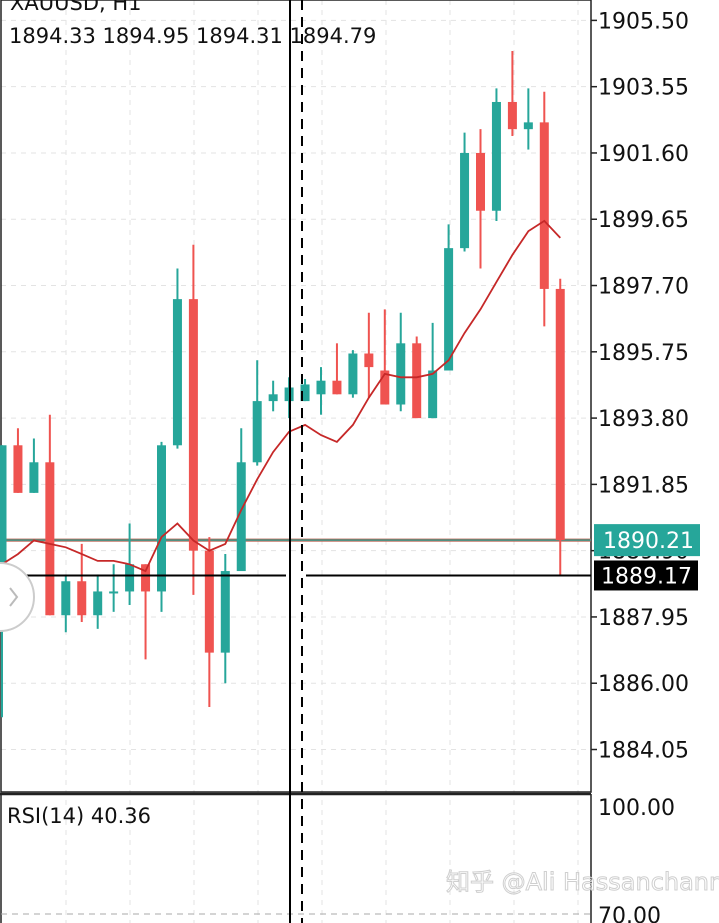 This screenshot has height=923, width=719. I want to click on price-tick-label: 1895.75, so click(643, 353).